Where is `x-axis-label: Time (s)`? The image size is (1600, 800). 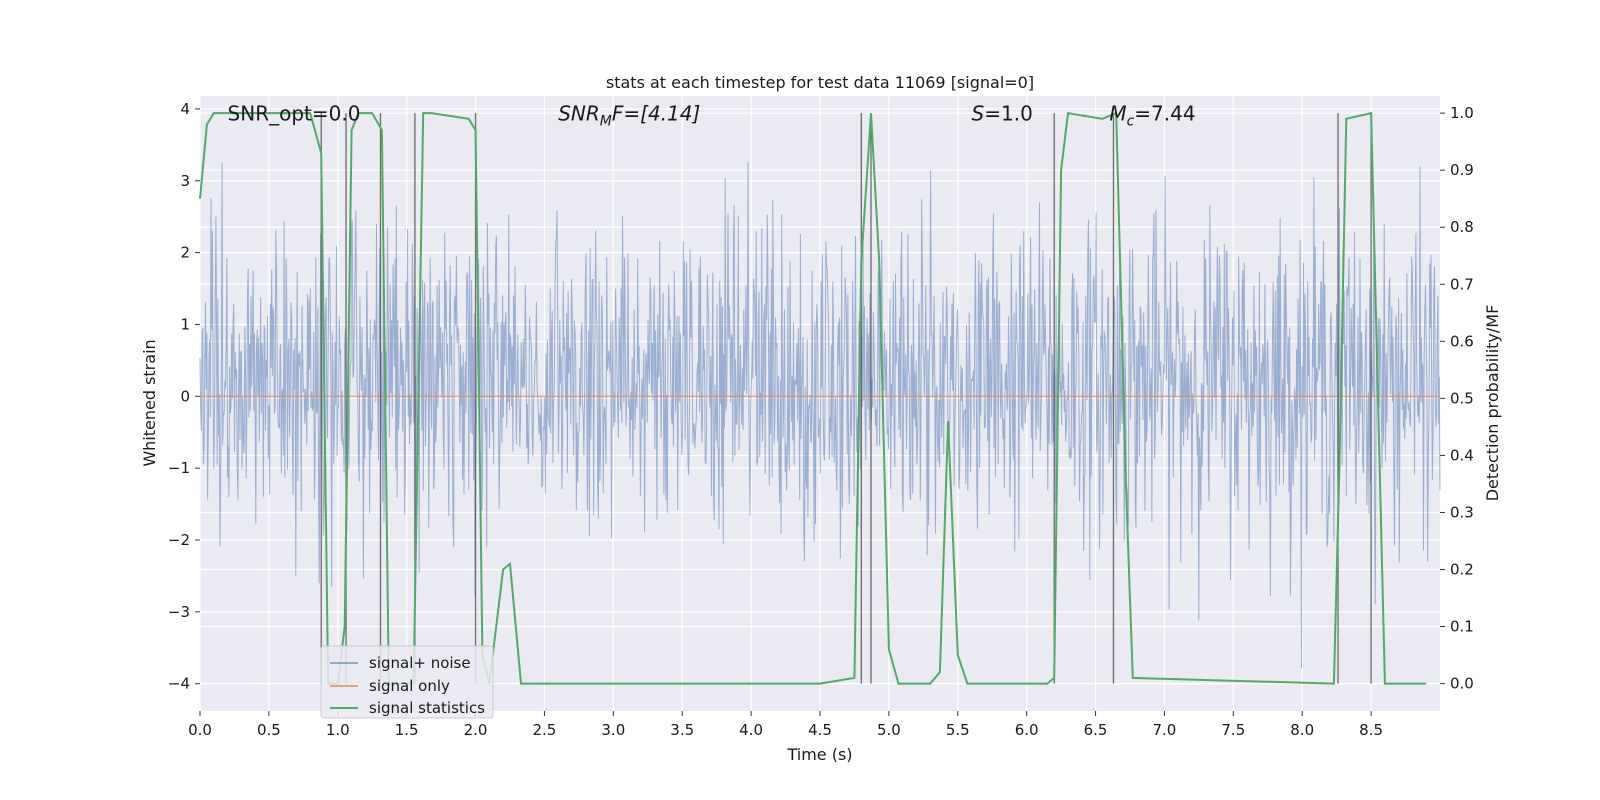 x-axis-label: Time (s) is located at coordinates (819, 754).